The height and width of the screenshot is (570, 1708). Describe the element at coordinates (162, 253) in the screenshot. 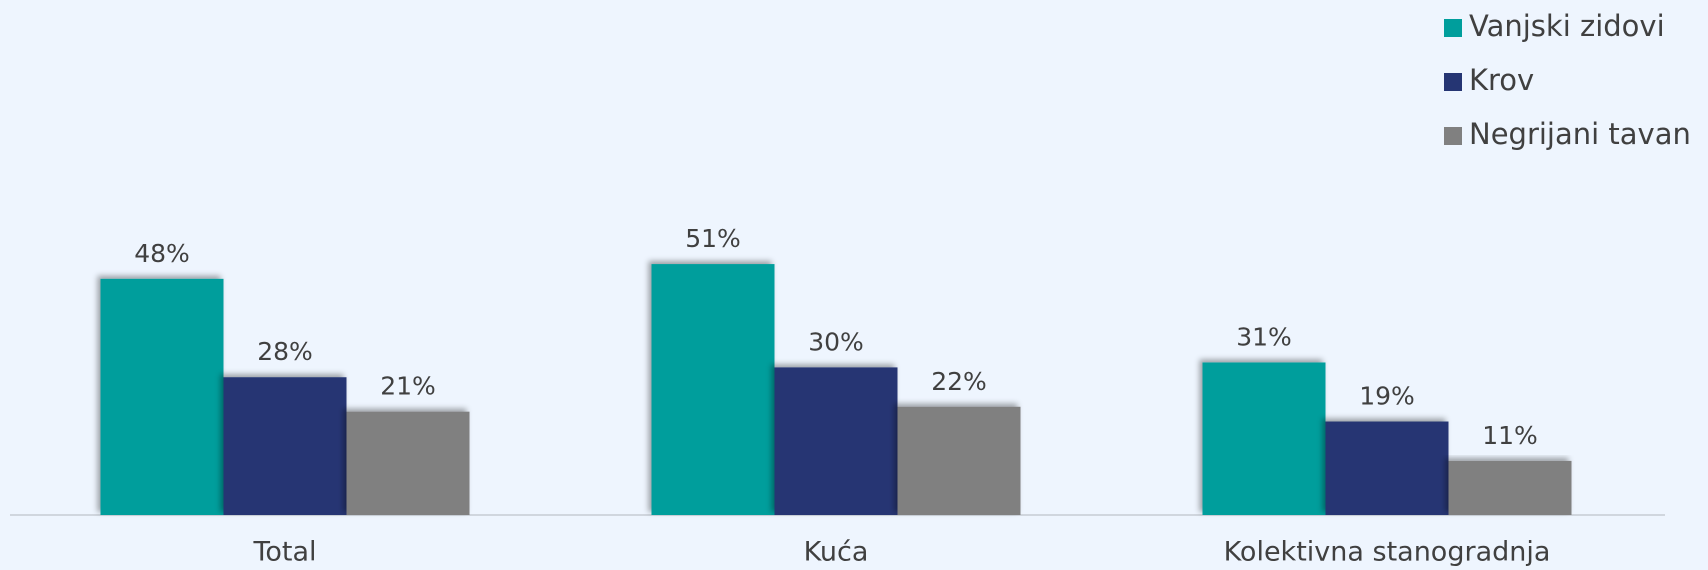

I see `data-label: 48%` at that location.